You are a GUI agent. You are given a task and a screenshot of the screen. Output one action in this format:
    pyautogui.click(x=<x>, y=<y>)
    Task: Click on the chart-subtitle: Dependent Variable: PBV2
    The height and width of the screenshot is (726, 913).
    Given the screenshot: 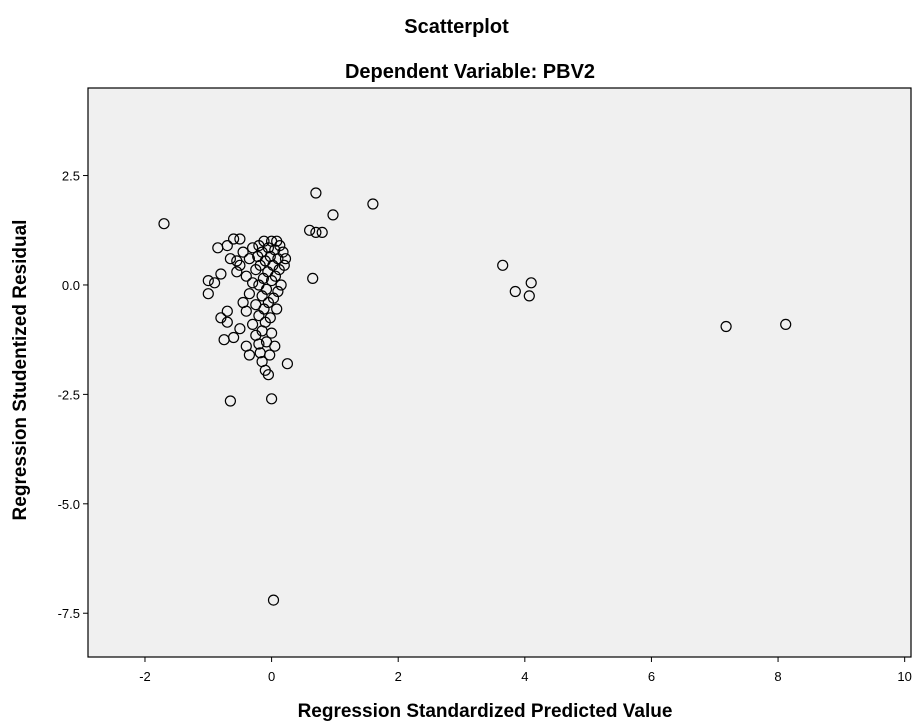 What is the action you would take?
    pyautogui.click(x=470, y=72)
    